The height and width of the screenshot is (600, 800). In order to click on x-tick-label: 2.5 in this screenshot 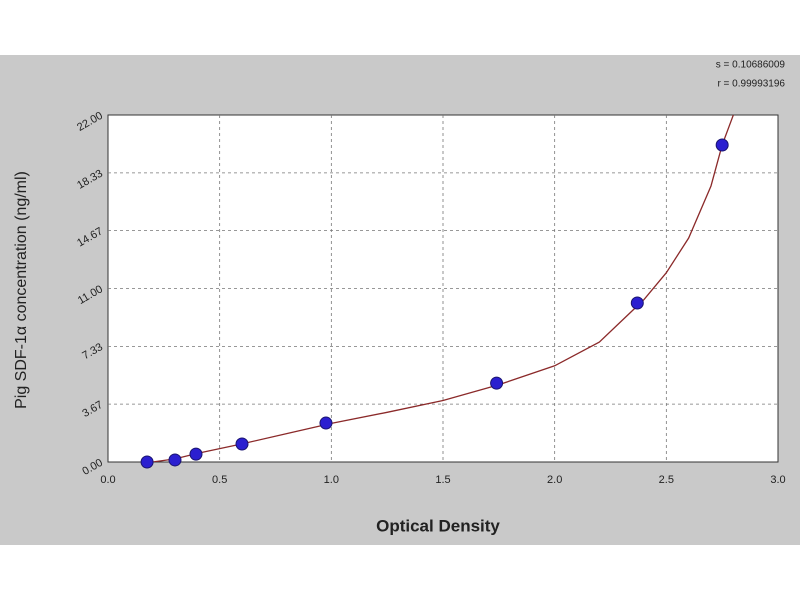, I will do `click(666, 480)`.